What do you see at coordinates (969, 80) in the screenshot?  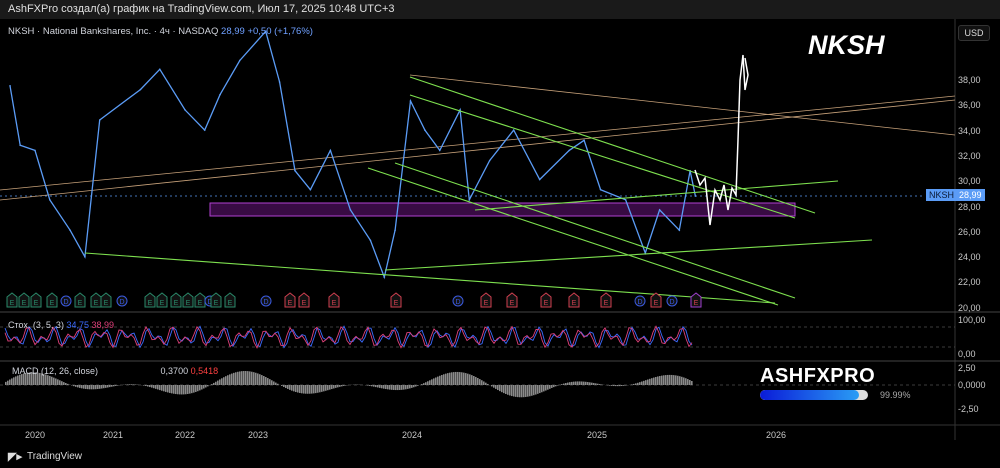 I see `price-axis-label: 38,00` at bounding box center [969, 80].